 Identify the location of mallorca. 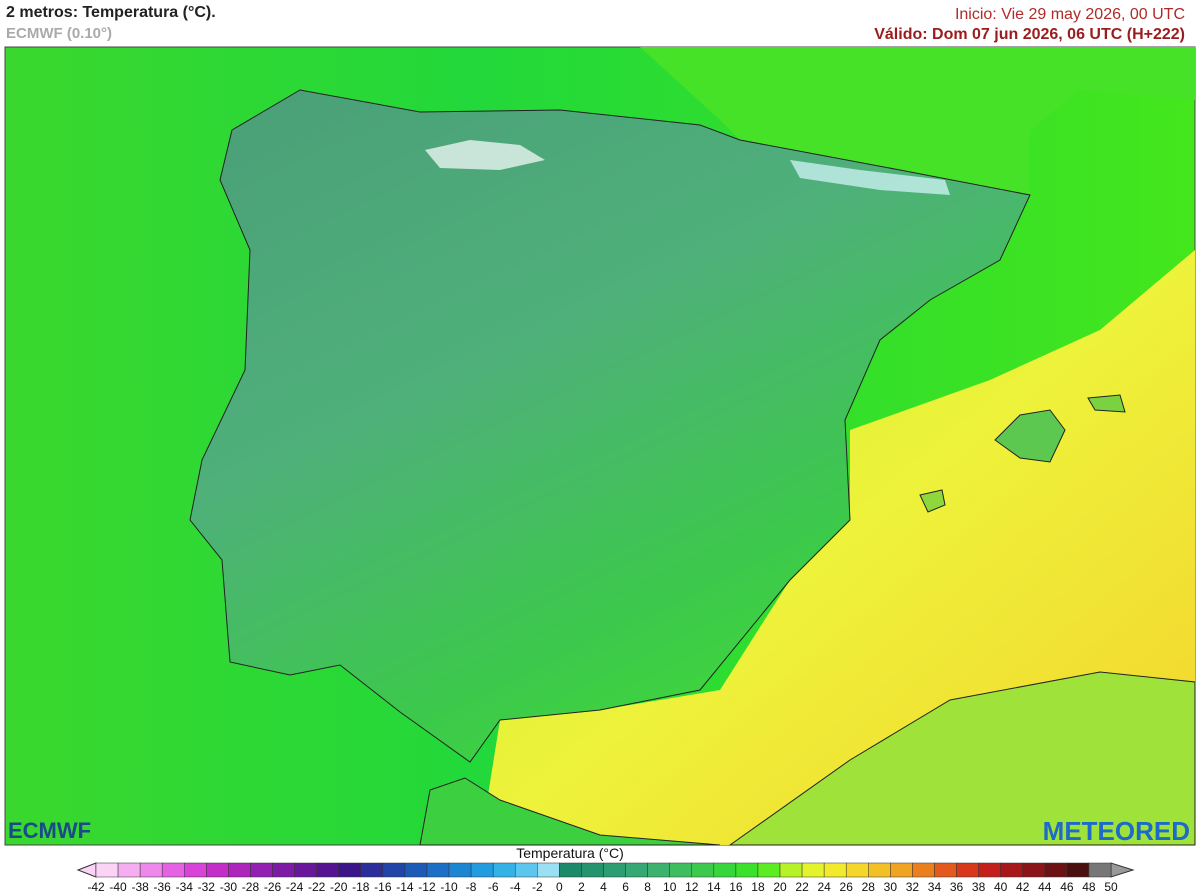
(1030, 436).